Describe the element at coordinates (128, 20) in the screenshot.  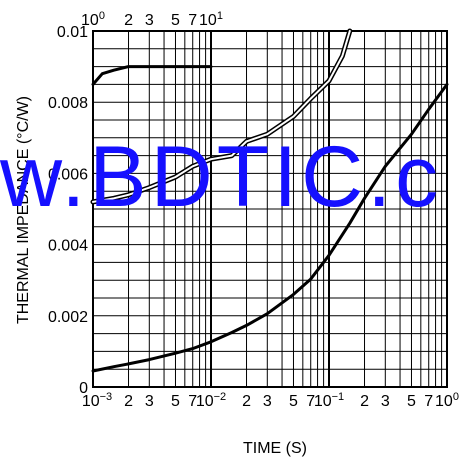
I see `x-top-tick-label: 2` at that location.